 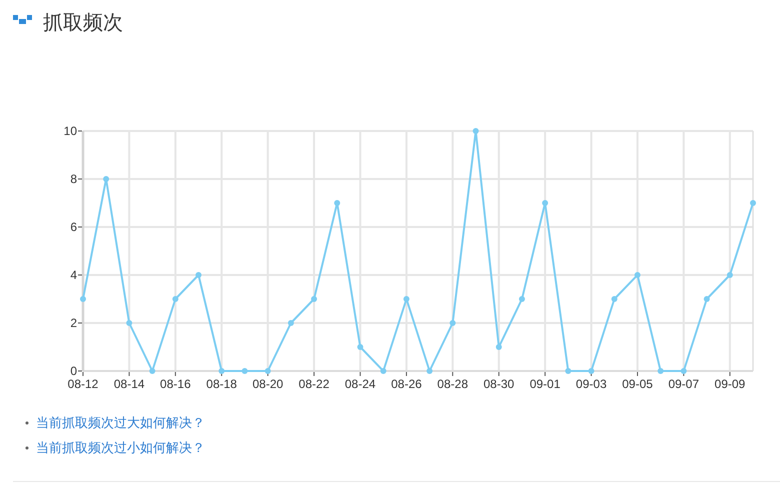 I want to click on x-tick-label: 08-20, so click(x=268, y=384).